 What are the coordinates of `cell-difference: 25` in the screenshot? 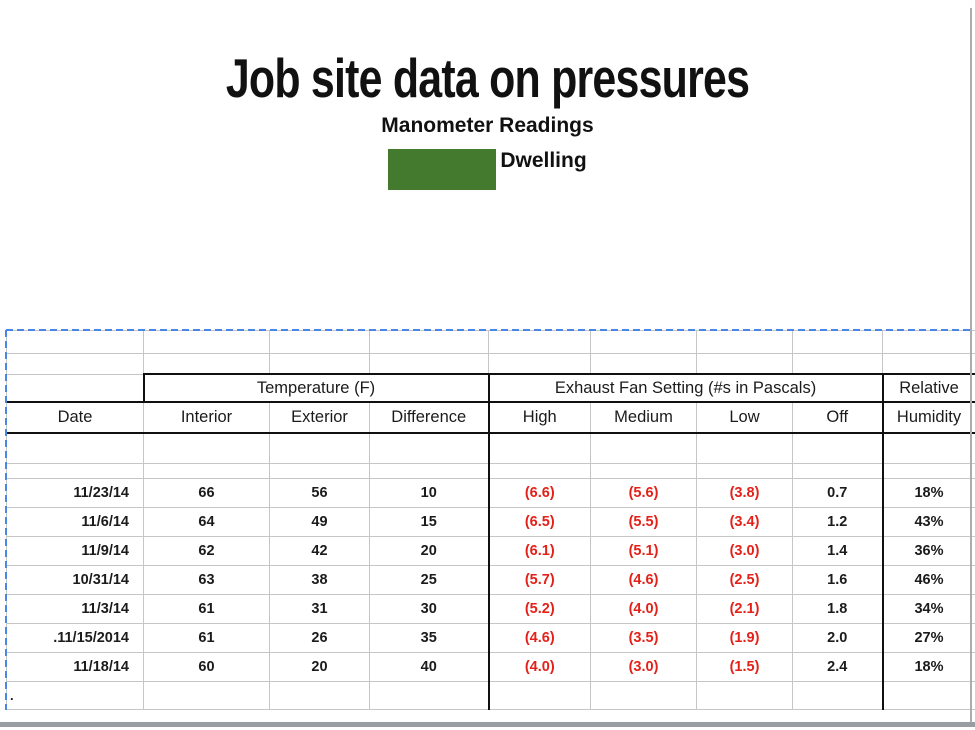 It's located at (429, 580).